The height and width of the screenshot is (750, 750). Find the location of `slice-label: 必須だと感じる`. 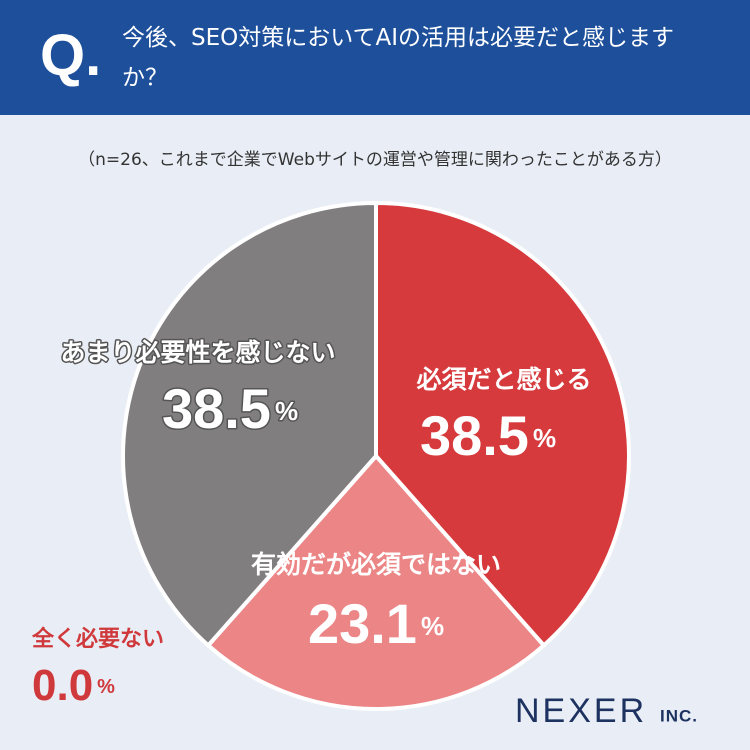

slice-label: 必須だと感じる is located at coordinates (503, 379).